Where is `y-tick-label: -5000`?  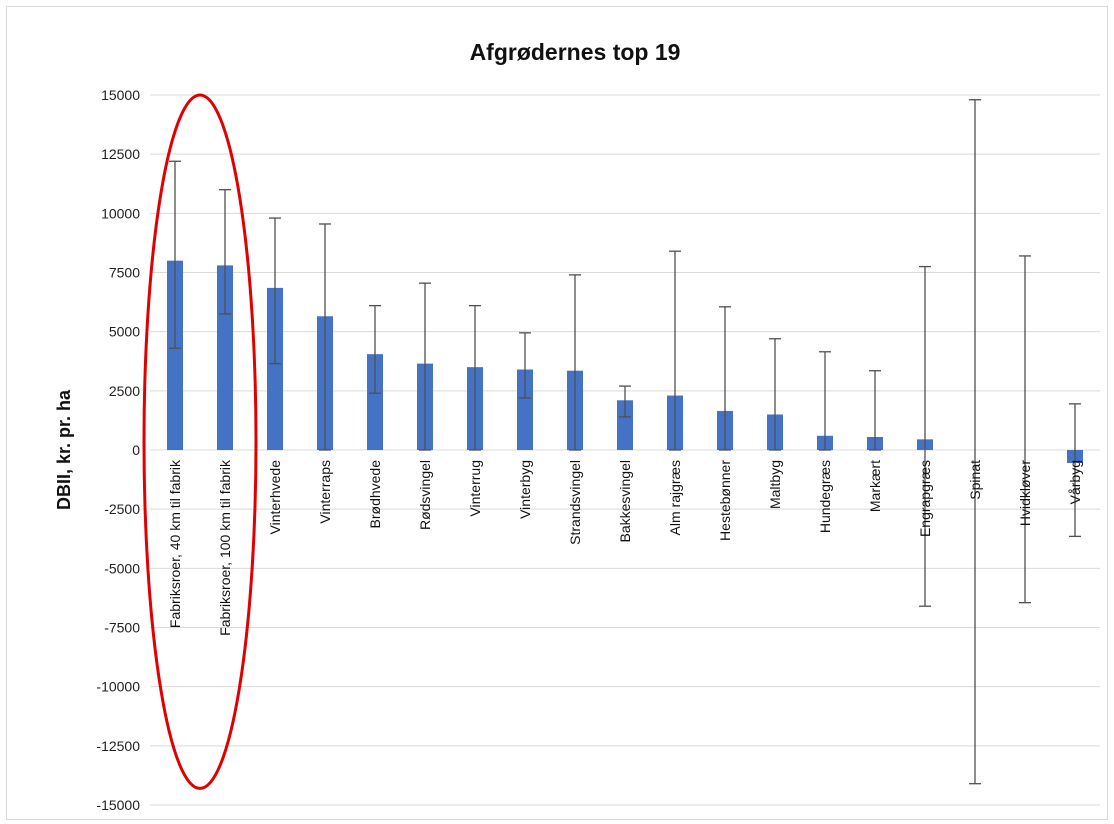 y-tick-label: -5000 is located at coordinates (122, 568).